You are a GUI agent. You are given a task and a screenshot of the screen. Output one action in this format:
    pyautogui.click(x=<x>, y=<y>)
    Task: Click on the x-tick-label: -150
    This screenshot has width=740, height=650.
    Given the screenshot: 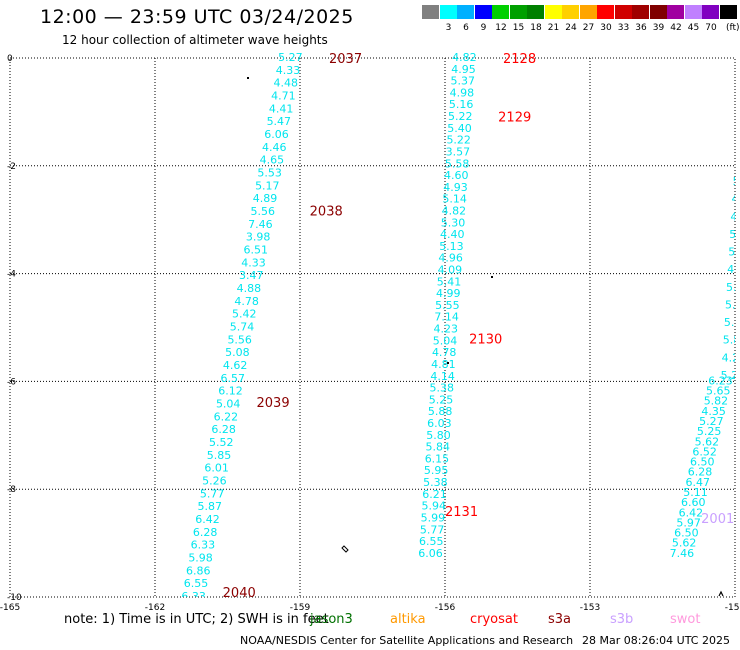 What is the action you would take?
    pyautogui.click(x=732, y=608)
    